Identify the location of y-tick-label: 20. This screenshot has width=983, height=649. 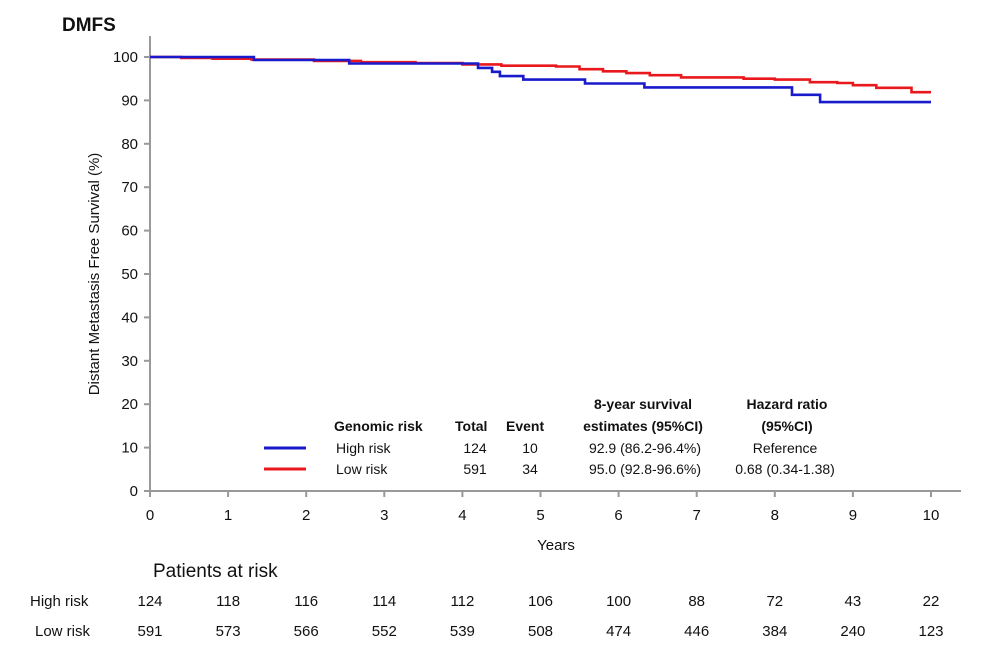
(129, 404).